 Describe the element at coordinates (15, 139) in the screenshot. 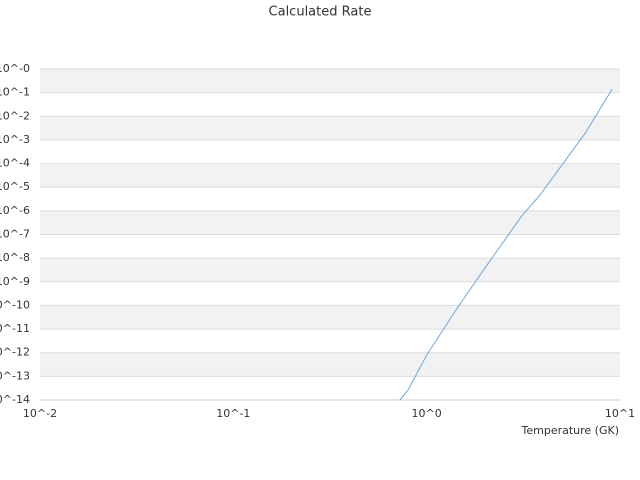

I see `y-tick-label: 10^-3` at that location.